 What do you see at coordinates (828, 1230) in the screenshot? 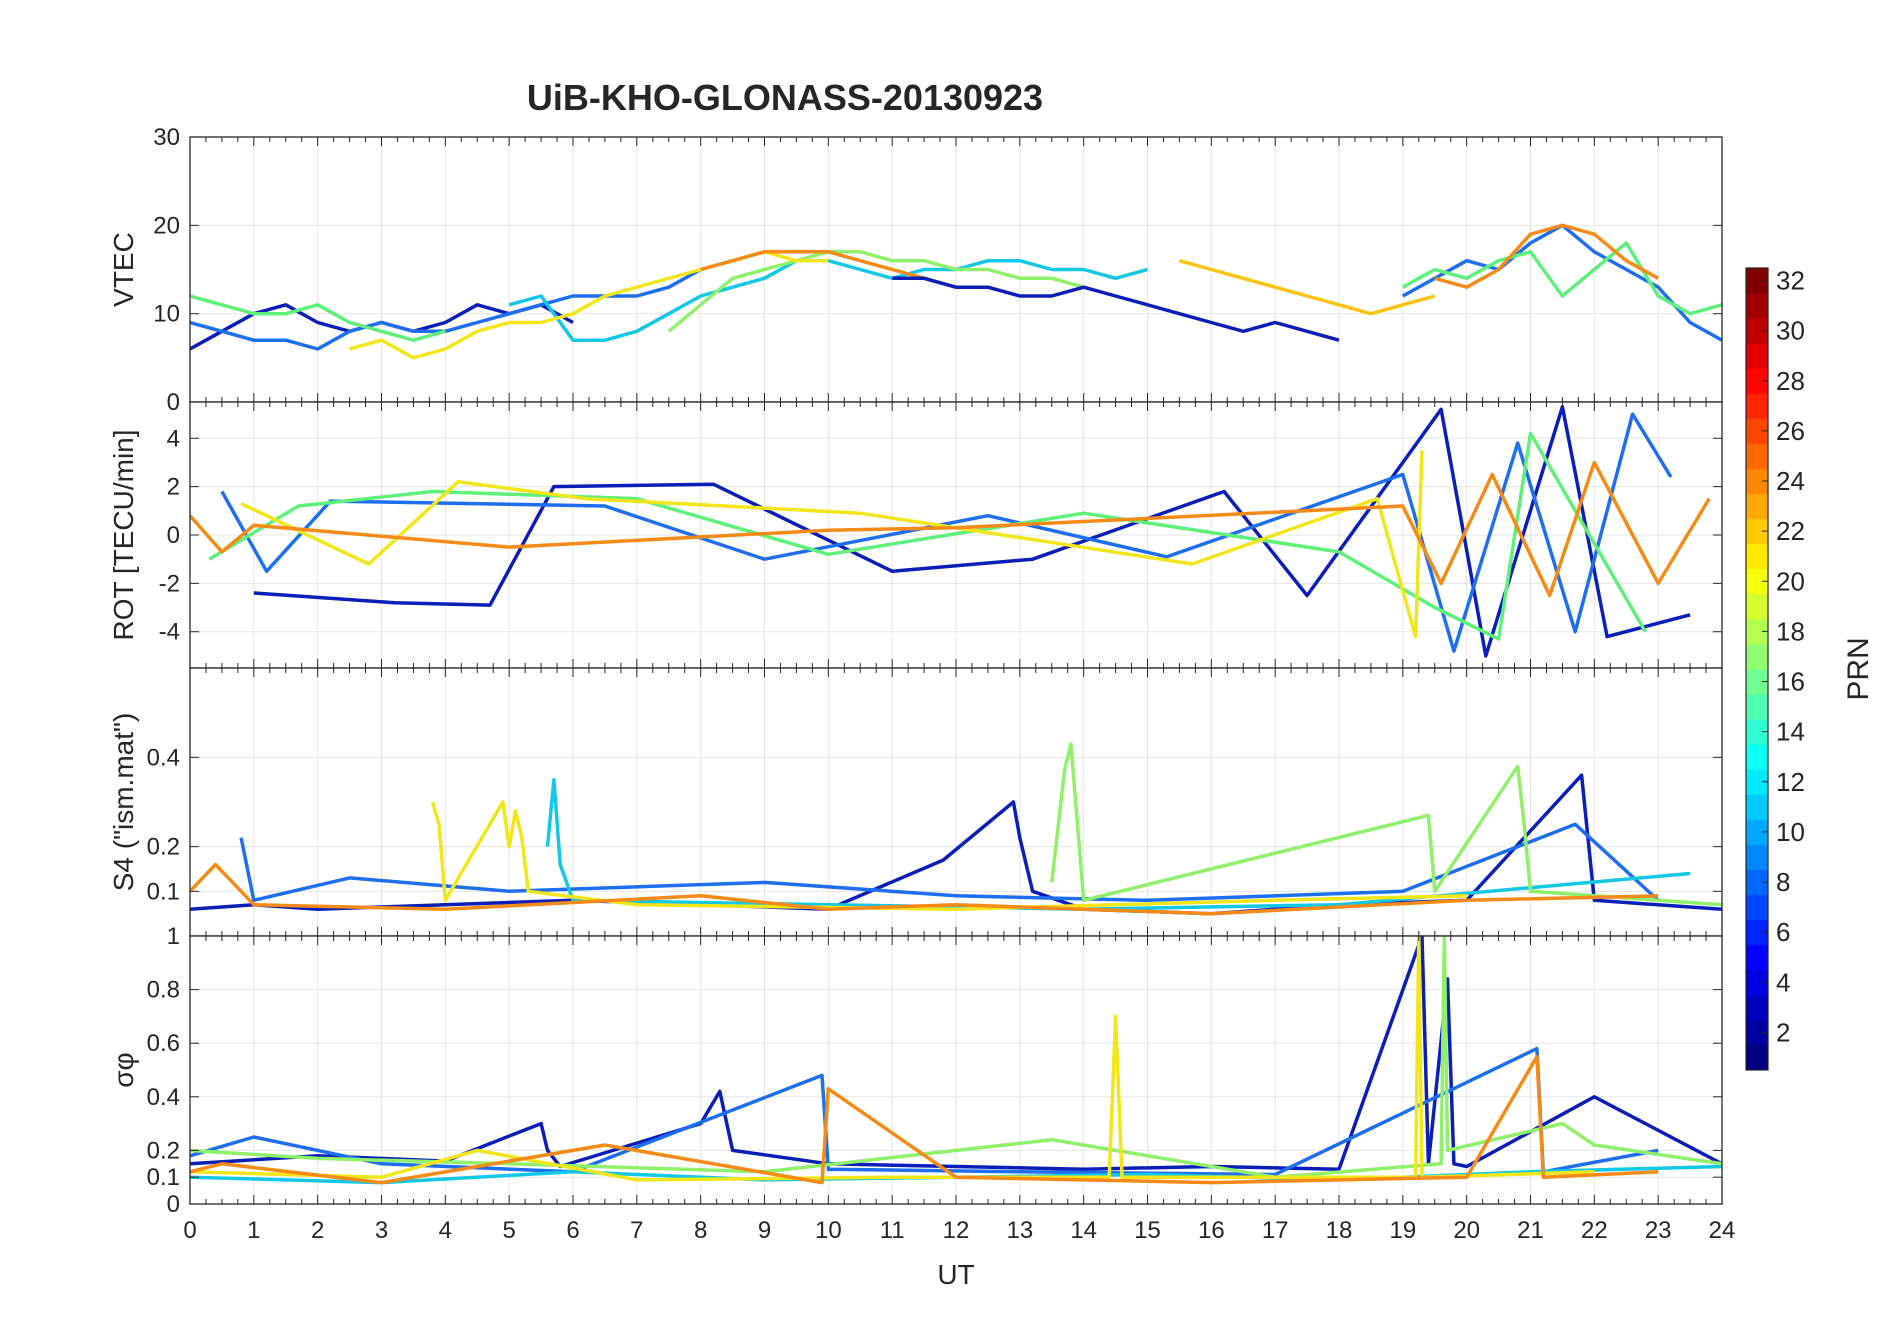
I see `x-tick-label: 10` at bounding box center [828, 1230].